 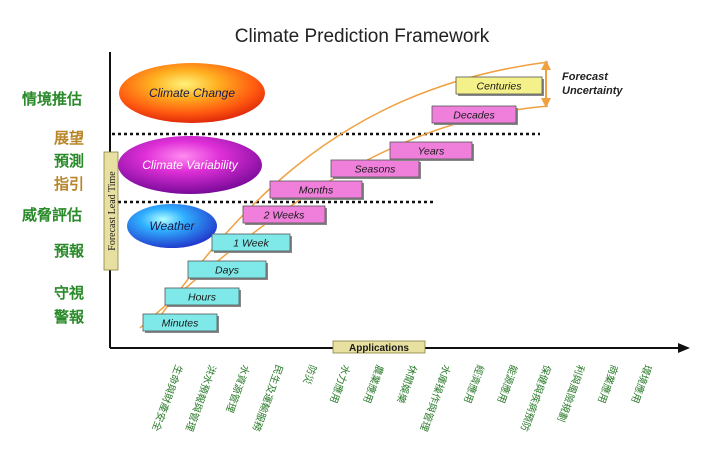 I want to click on forecast-uncertainty-line1: Forecast, so click(x=585, y=77).